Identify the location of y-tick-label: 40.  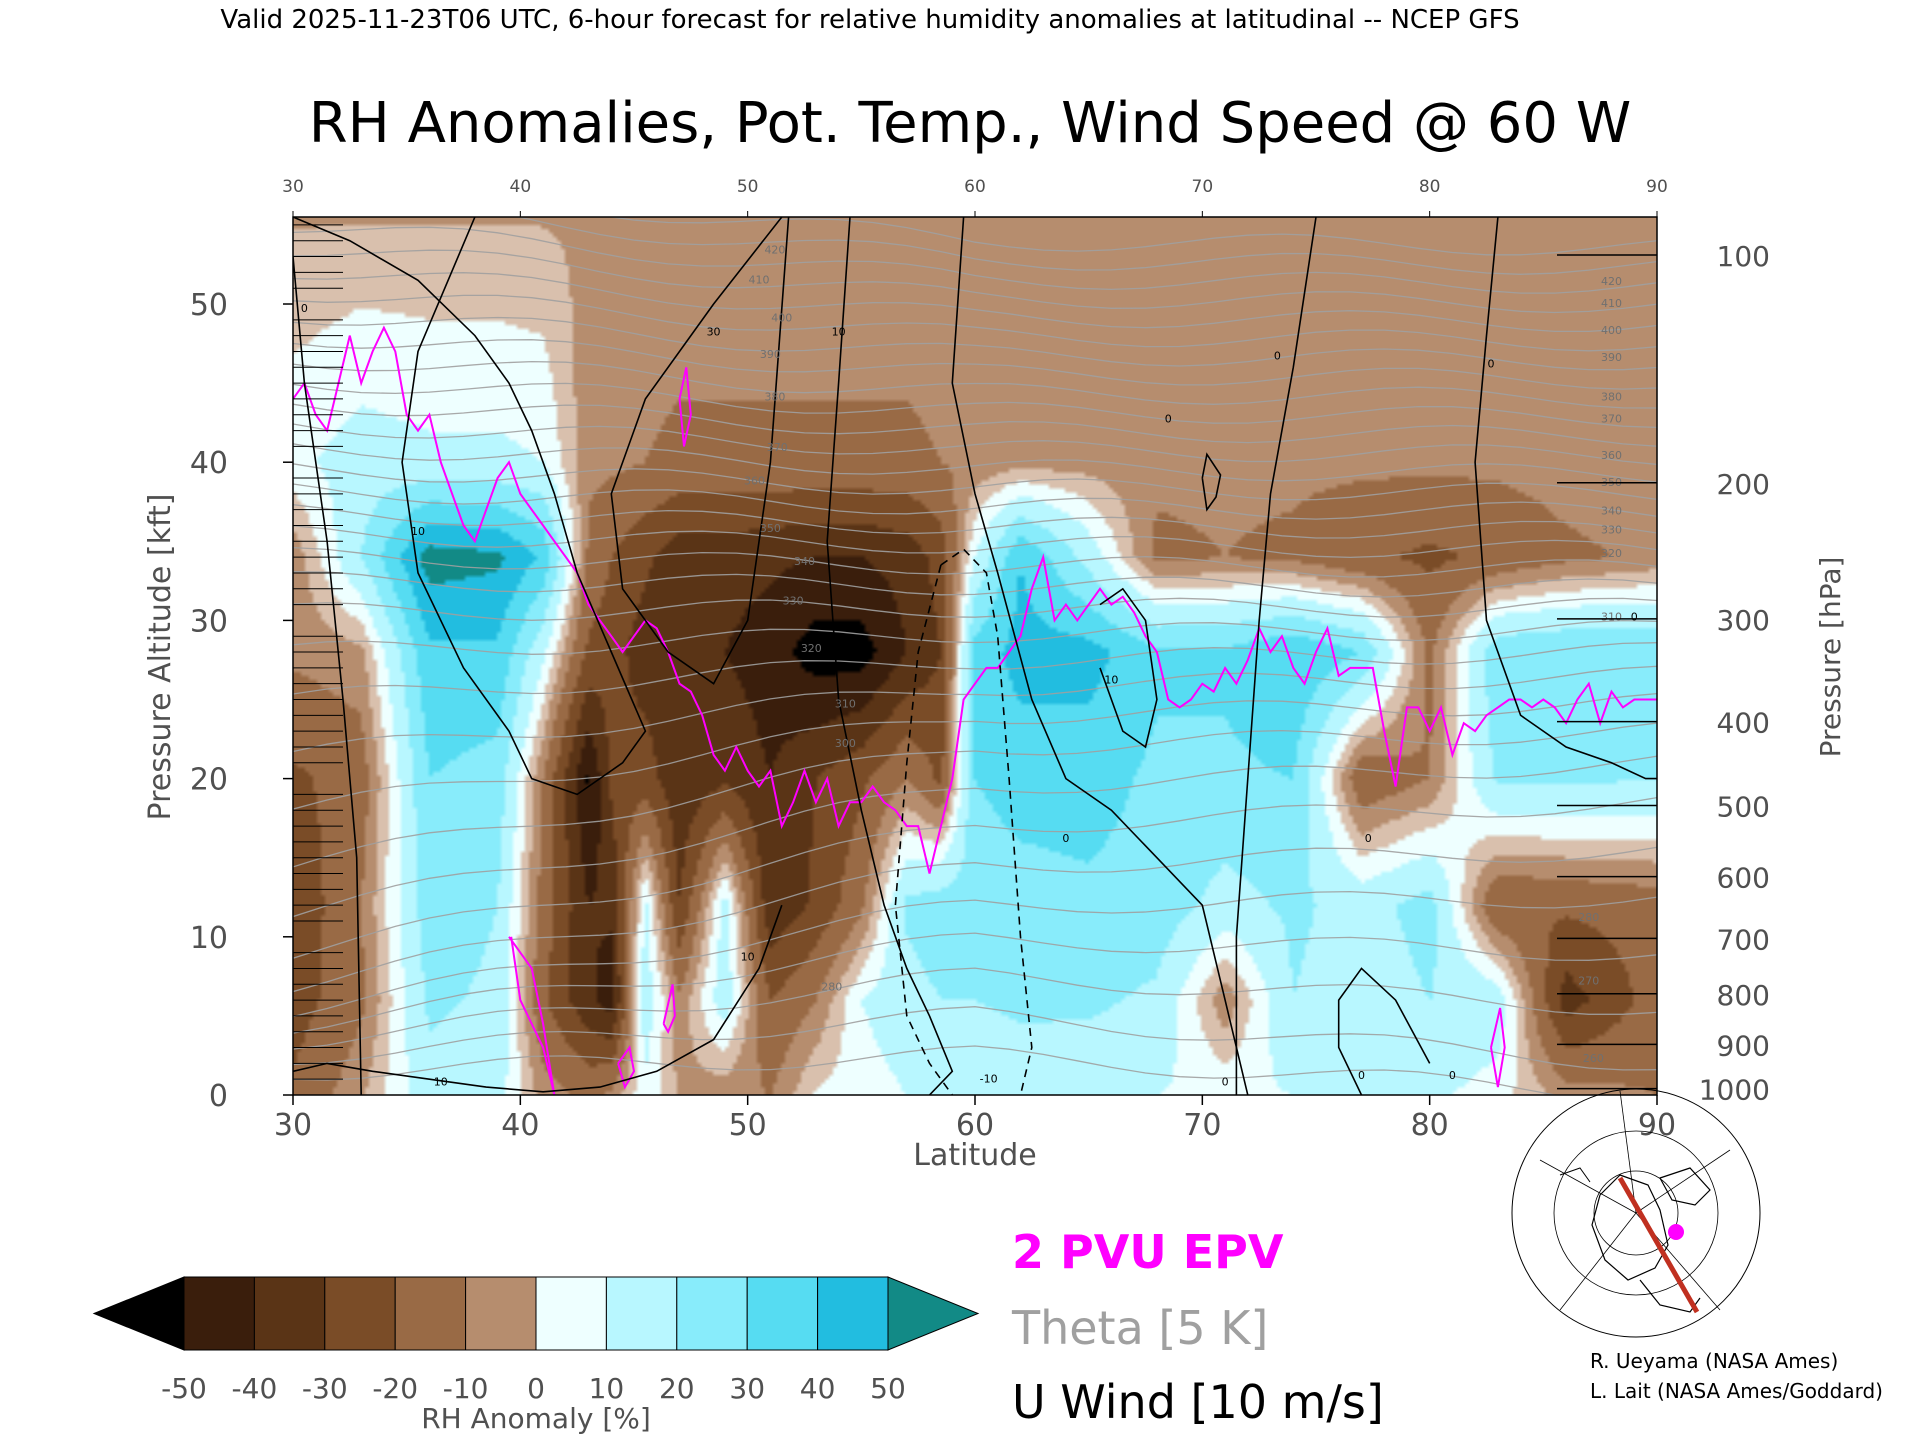
(209, 463).